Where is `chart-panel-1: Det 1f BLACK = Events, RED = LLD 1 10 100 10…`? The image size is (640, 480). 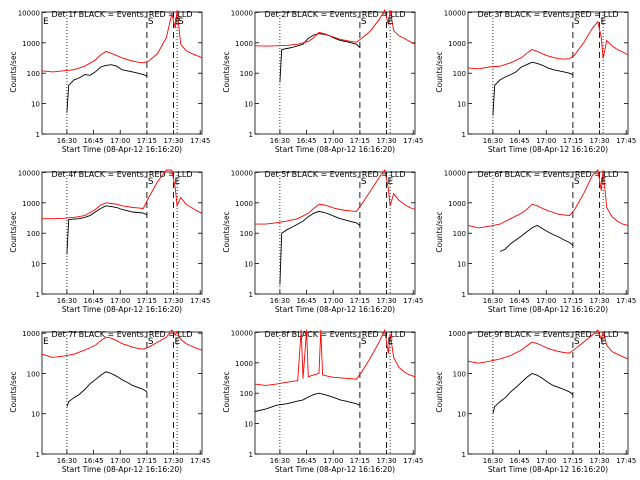
chart-panel-1: Det 1f BLACK = Events, RED = LLD 1 10 100 10… is located at coordinates (109, 81).